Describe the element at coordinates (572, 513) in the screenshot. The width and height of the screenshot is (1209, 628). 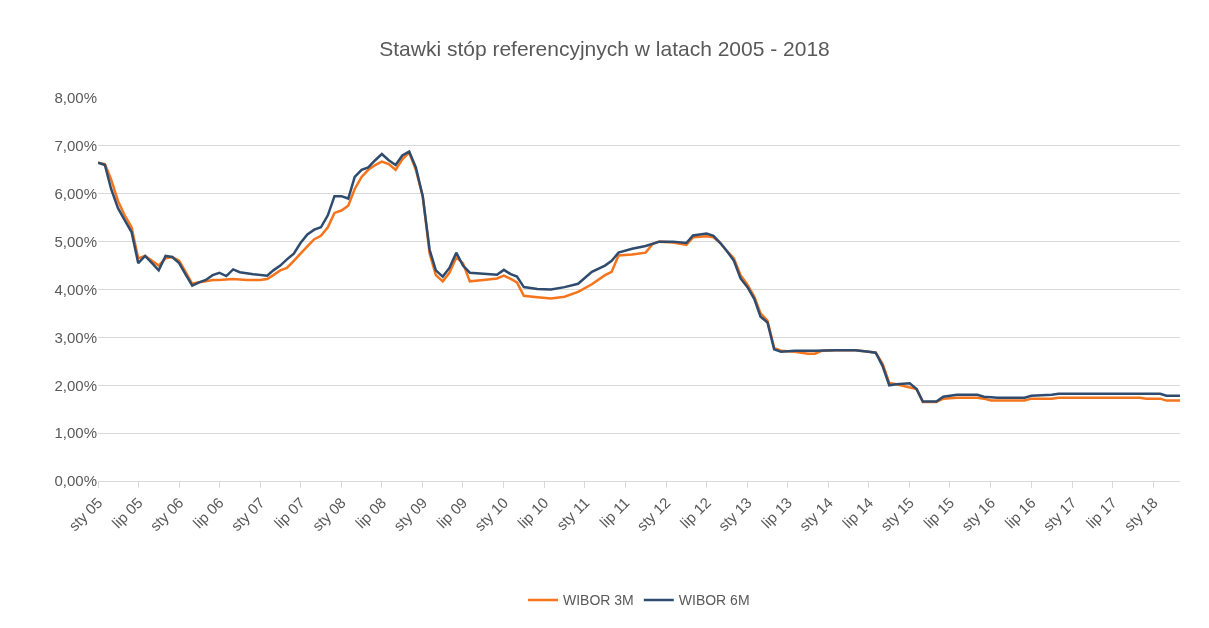
I see `x-tick-label: sty 11` at that location.